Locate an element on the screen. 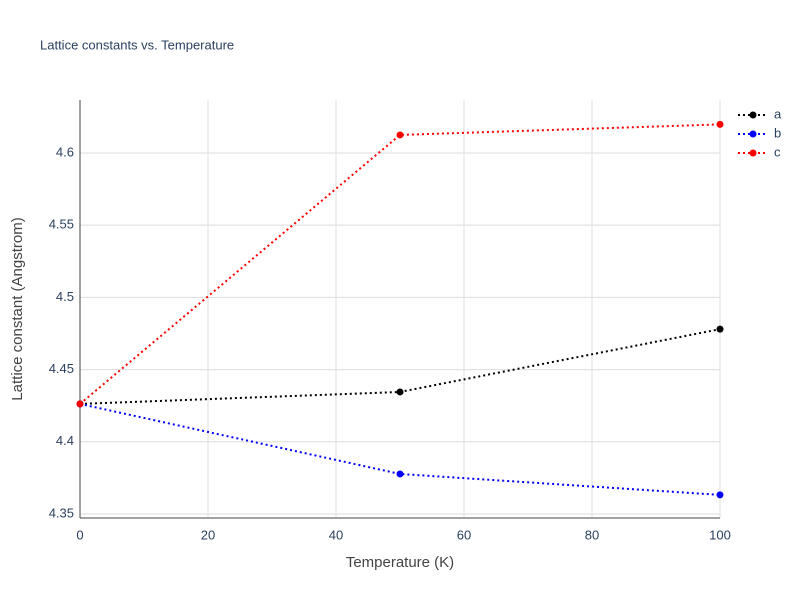 This screenshot has width=800, height=600. x-axis-title: Temperature (K) is located at coordinates (400, 562).